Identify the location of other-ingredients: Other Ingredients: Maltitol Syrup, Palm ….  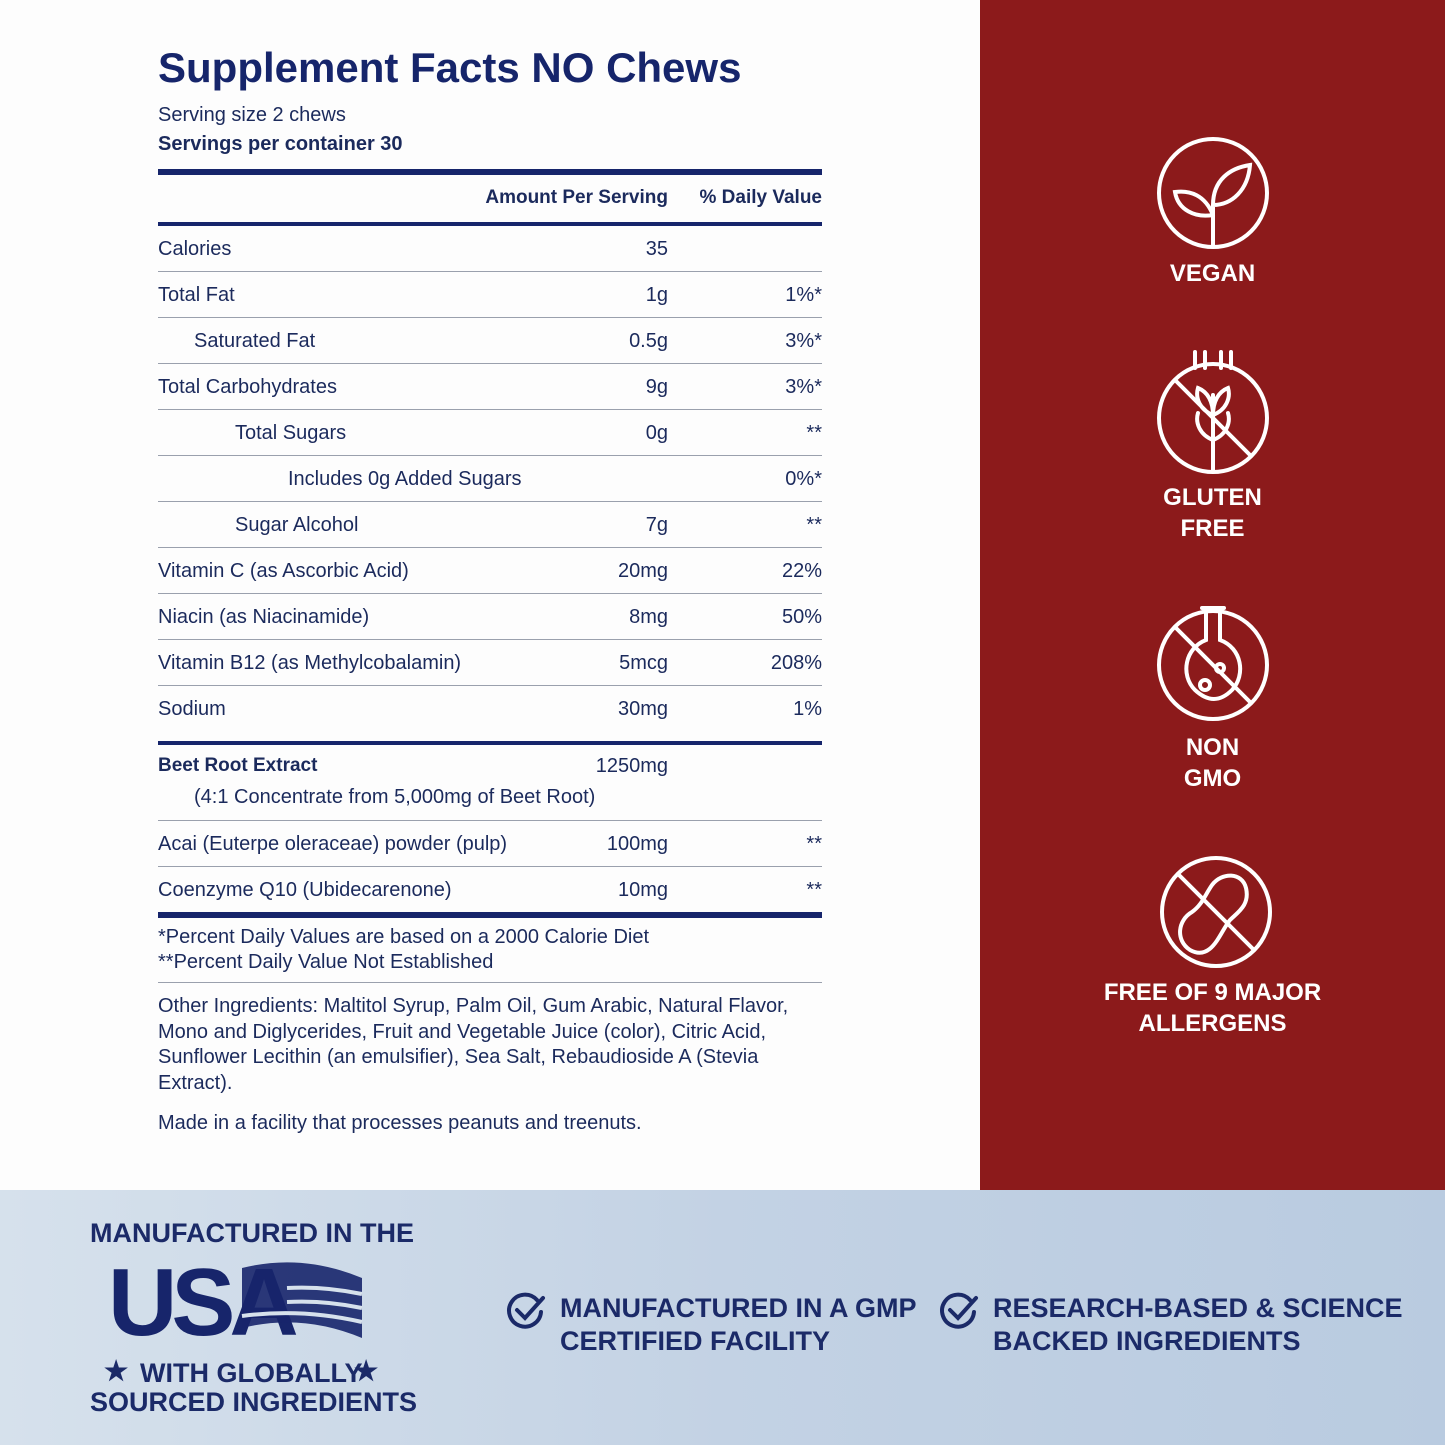
(473, 1044).